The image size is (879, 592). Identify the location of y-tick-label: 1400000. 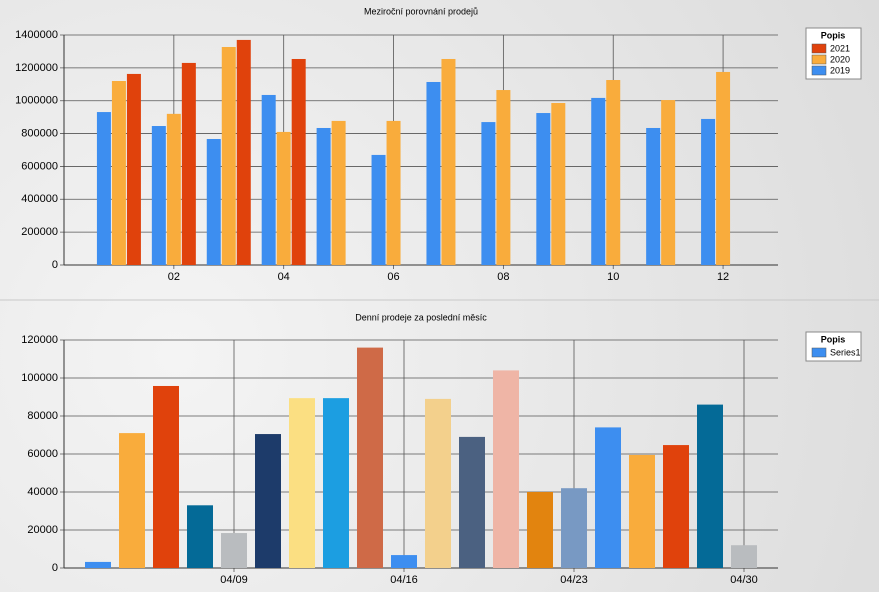
(36, 35).